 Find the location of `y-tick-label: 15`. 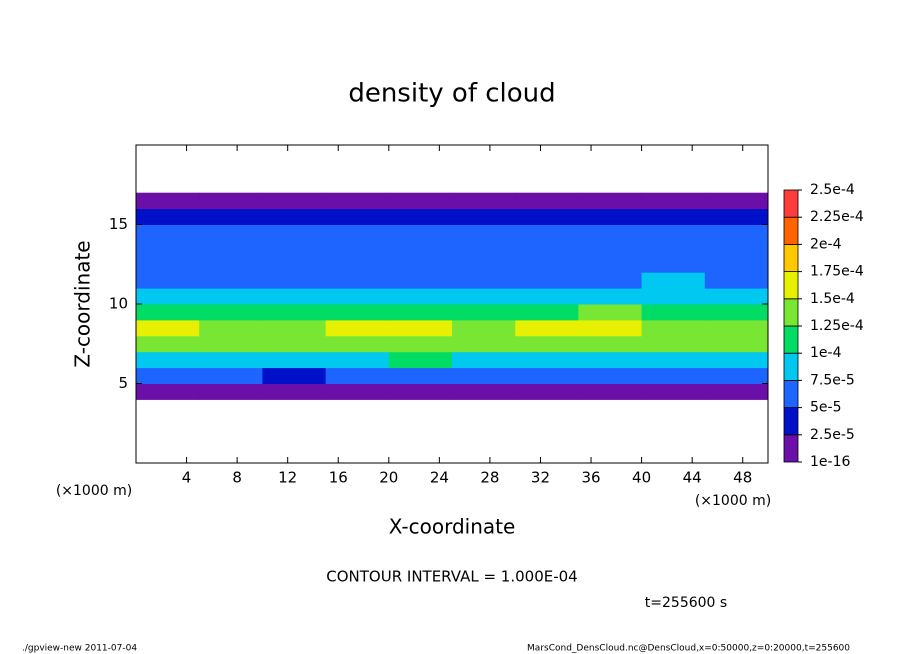

y-tick-label: 15 is located at coordinates (118, 224).